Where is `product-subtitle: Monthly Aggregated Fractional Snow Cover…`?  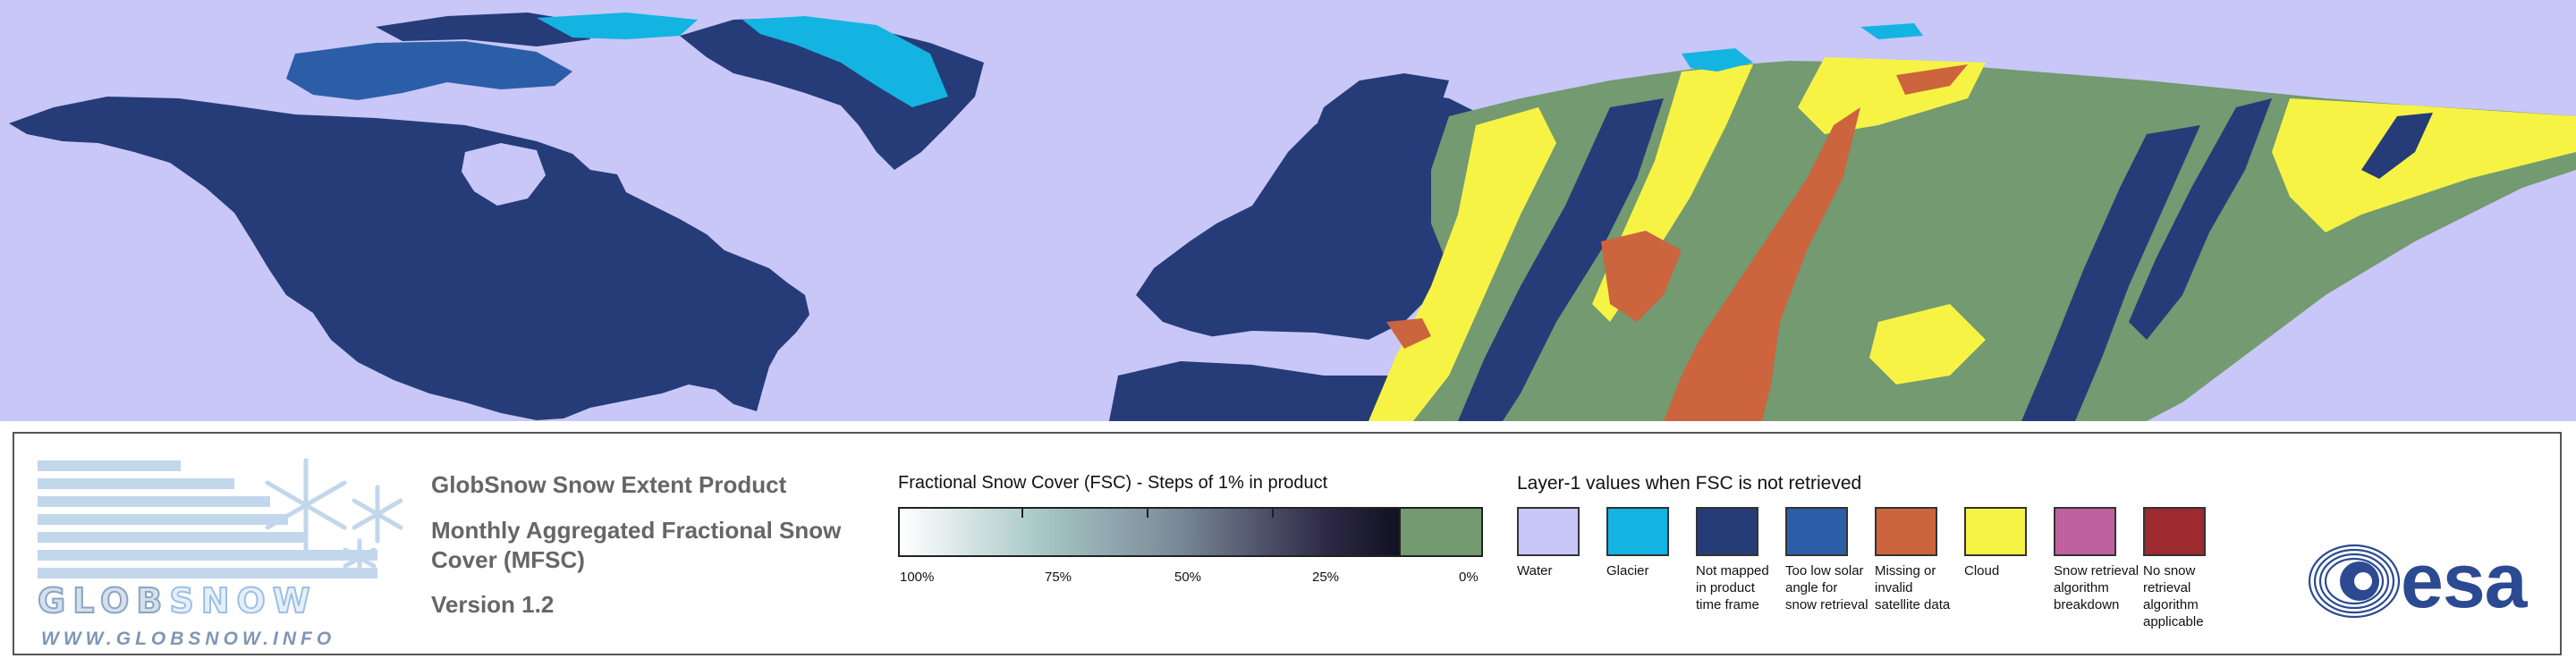
product-subtitle: Monthly Aggregated Fractional Snow Cover… is located at coordinates (636, 545).